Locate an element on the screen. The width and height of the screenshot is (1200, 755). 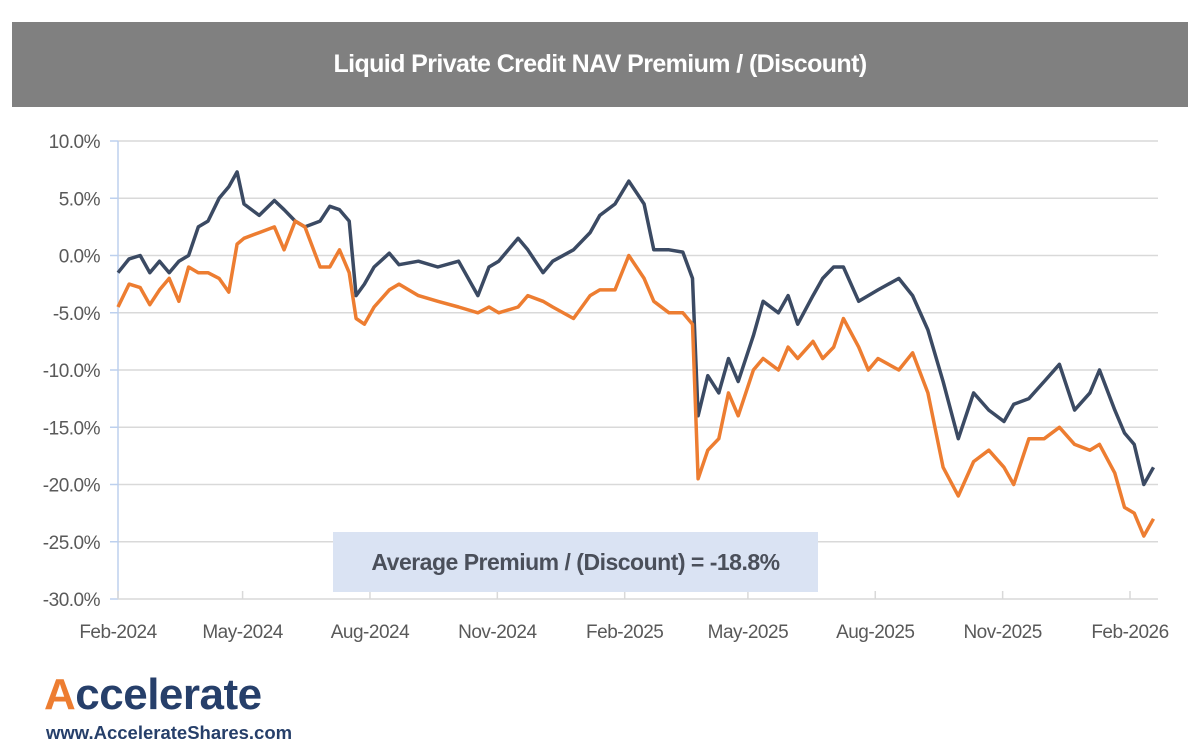
x-tick-label: Feb-2024 is located at coordinates (118, 632).